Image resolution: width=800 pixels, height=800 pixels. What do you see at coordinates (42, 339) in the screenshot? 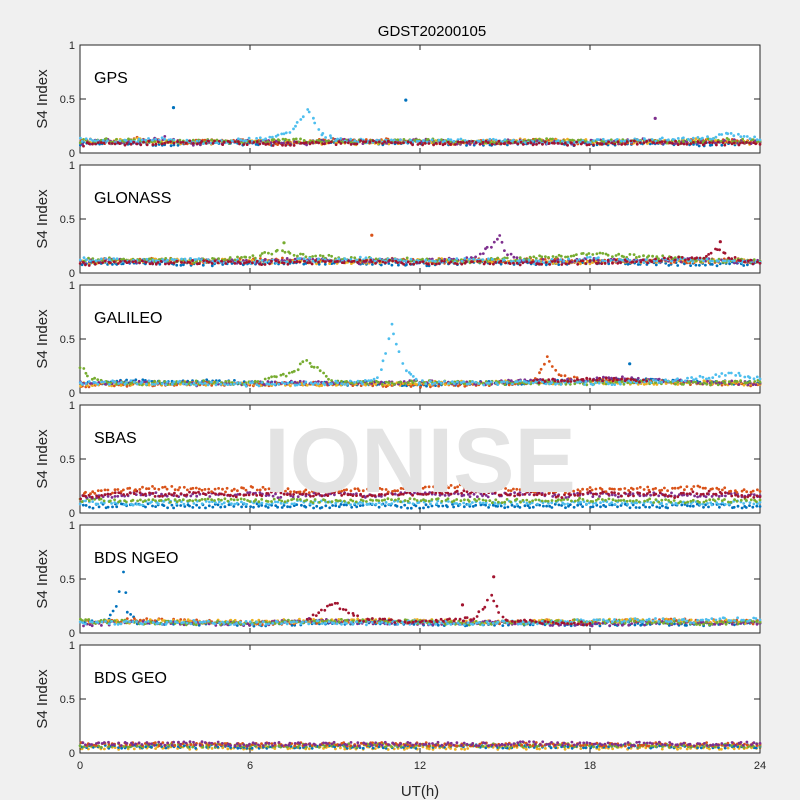
I see `y-axis-label: S4 Index` at bounding box center [42, 339].